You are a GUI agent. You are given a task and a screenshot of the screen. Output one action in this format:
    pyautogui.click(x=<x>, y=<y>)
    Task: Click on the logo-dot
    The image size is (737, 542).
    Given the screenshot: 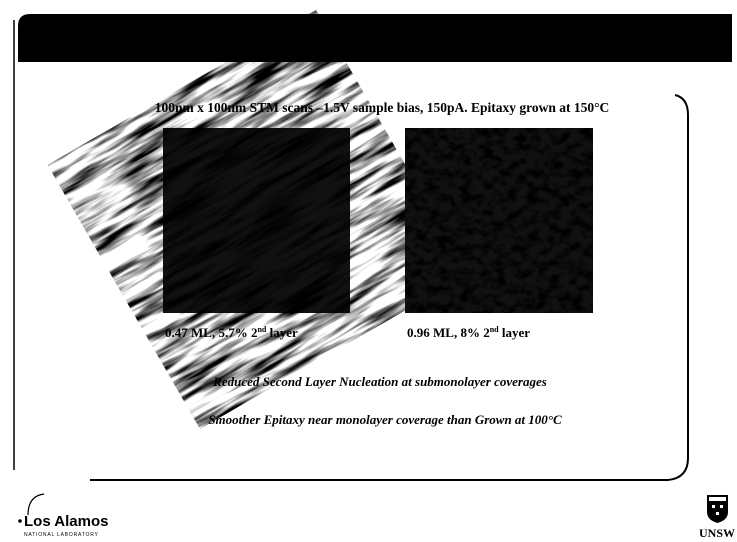 What is the action you would take?
    pyautogui.click(x=20, y=521)
    